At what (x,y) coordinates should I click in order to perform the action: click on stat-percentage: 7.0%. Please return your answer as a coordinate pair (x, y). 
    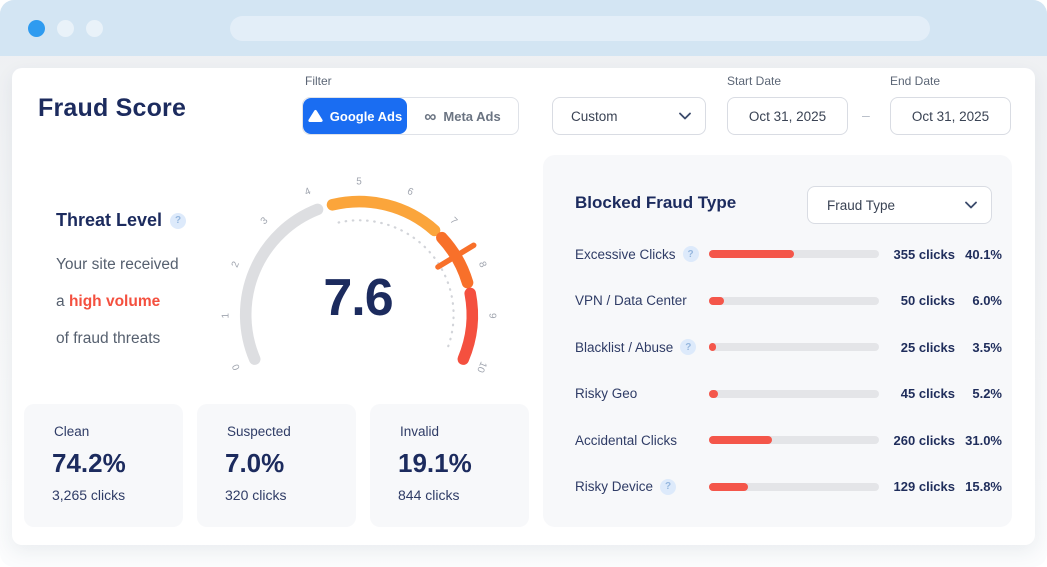
    Looking at the image, I should click on (255, 463).